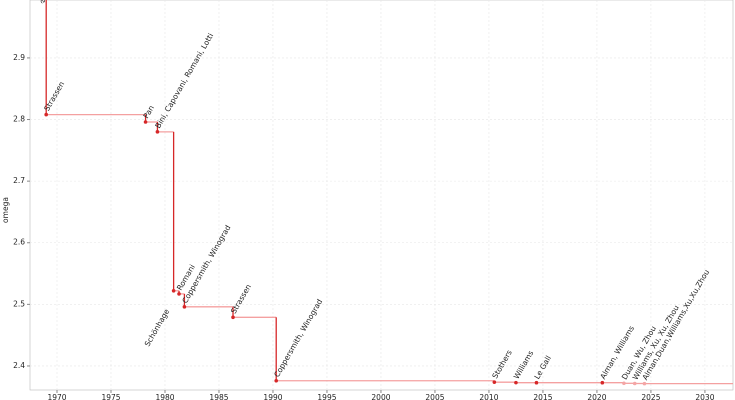 The image size is (735, 400). I want to click on x-tick-label: 2025, so click(650, 396).